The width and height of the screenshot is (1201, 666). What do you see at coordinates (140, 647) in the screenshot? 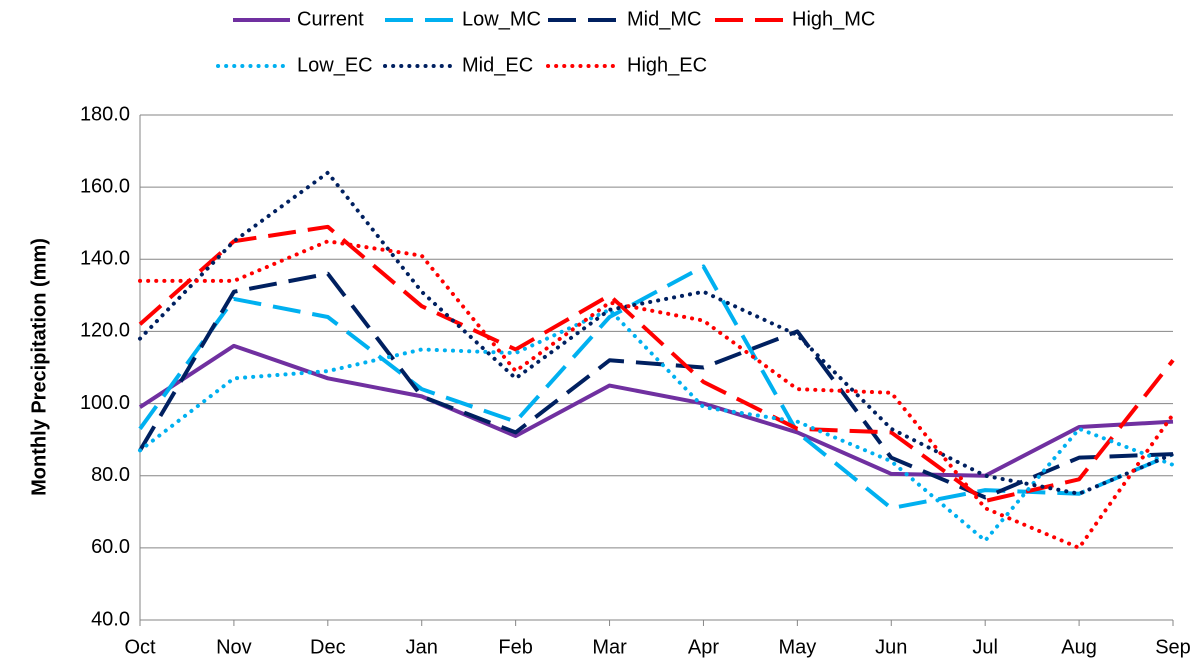
I see `x-tick-label: Oct` at bounding box center [140, 647].